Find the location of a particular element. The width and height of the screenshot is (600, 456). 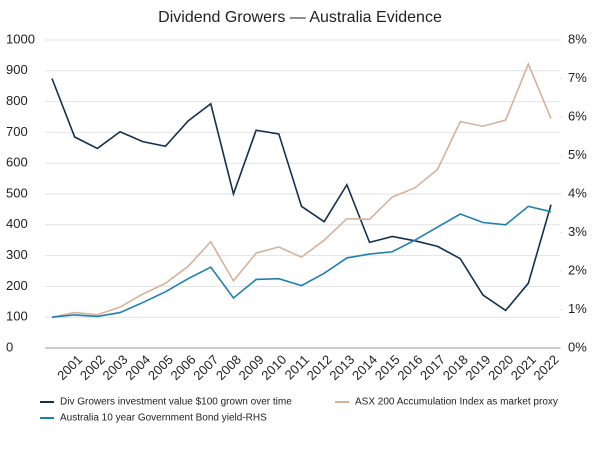

y2-tick-label: 4% is located at coordinates (577, 192).